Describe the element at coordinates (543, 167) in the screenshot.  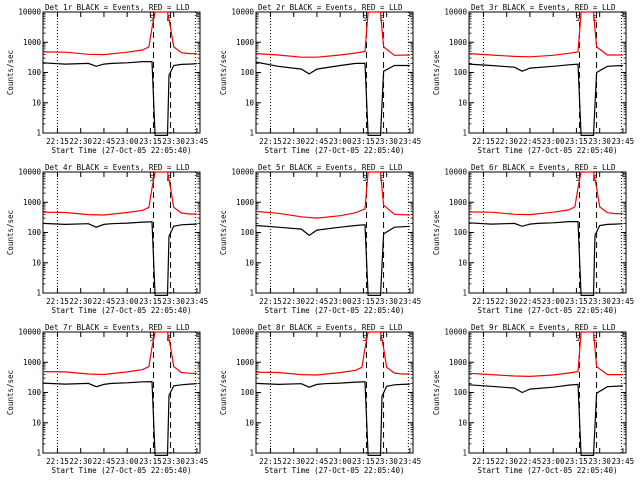
I see `chart-title: Det 6r BLACK = Events, RED = LLD` at that location.